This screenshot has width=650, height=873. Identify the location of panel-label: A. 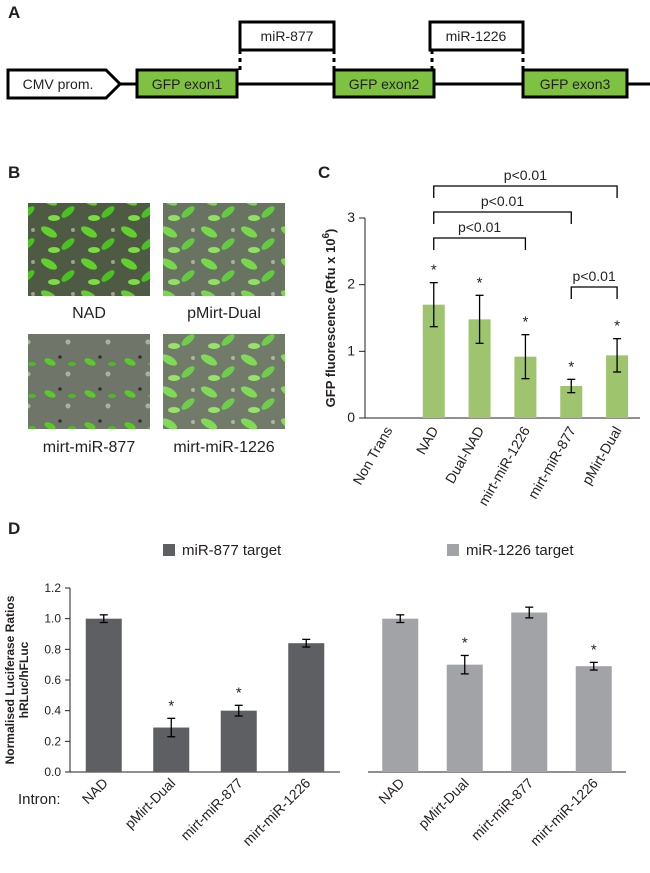
(14, 12).